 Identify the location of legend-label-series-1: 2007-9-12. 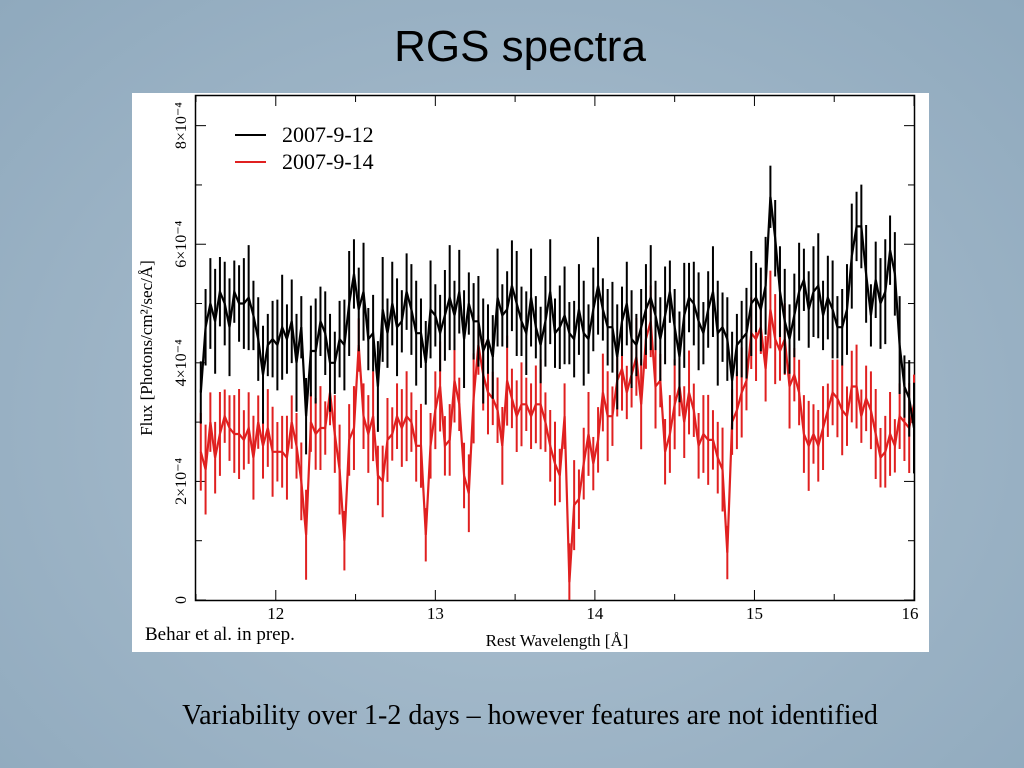
(328, 134).